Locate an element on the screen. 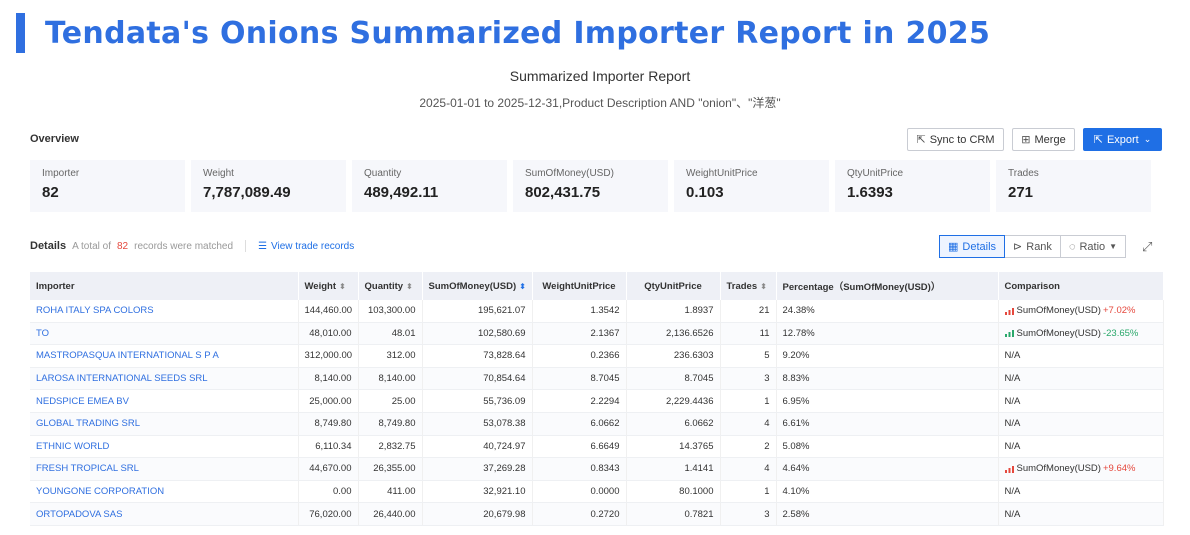 The width and height of the screenshot is (1190, 535). importer-link: ROHA ITALY SPA COLORS is located at coordinates (164, 311).